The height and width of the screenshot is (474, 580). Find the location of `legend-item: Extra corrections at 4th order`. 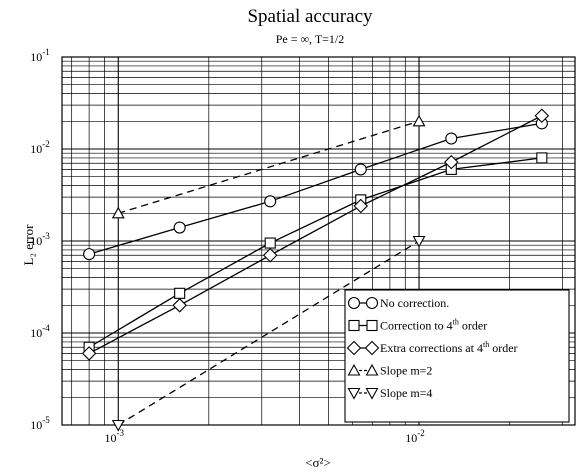

legend-item: Extra corrections at 4th order is located at coordinates (432, 348).